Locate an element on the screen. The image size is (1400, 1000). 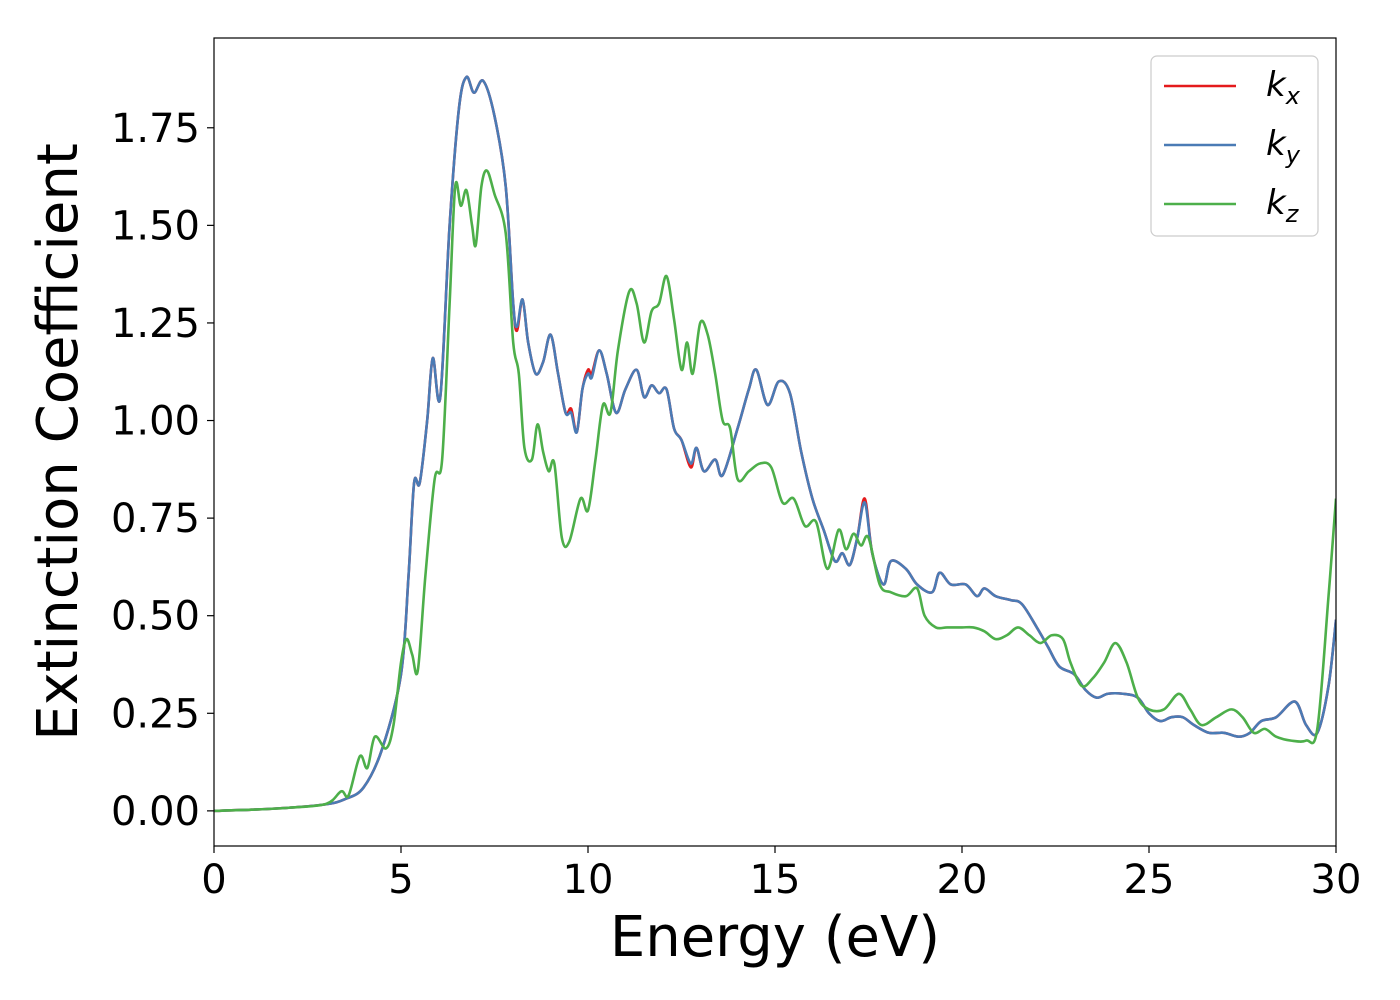
x-axis-label: Energy (eV) is located at coordinates (775, 937).